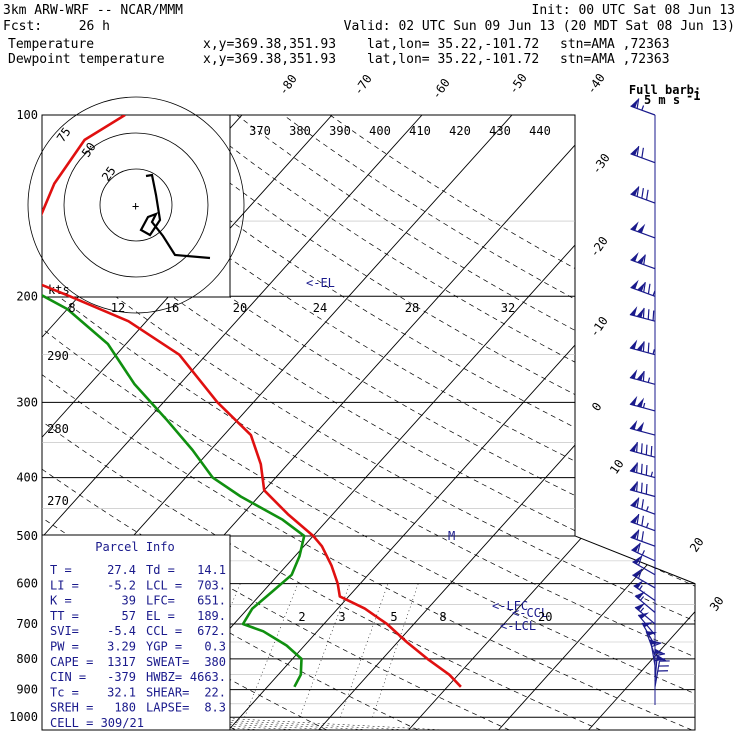 The height and width of the screenshot is (740, 740). Describe the element at coordinates (94, 26) in the screenshot. I see `forecast-hour: 26 h` at that location.